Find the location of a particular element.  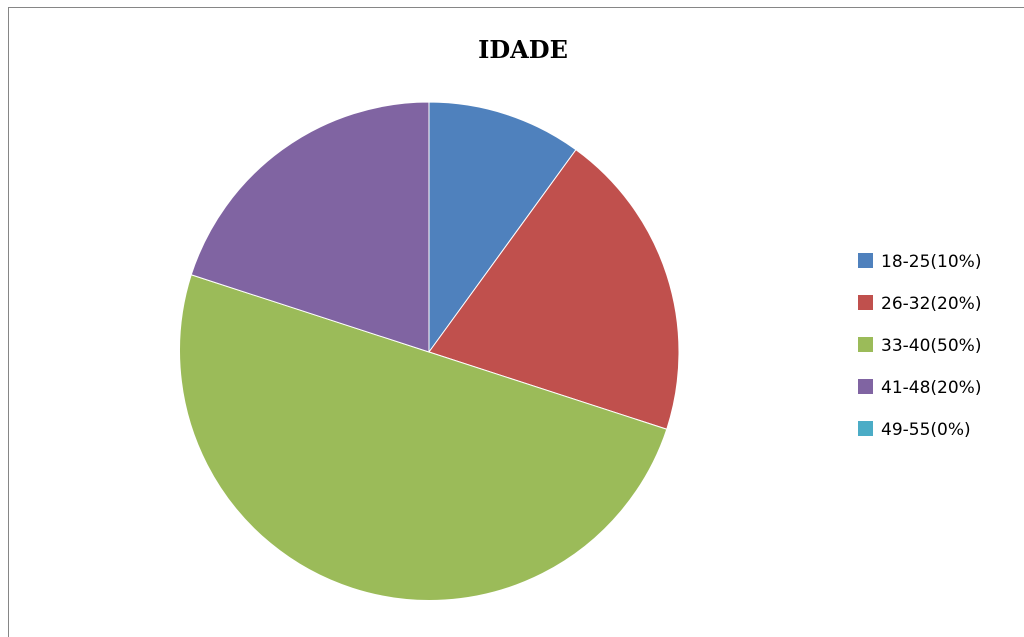

legend-label-33-40: 33-40(50%) is located at coordinates (931, 346).